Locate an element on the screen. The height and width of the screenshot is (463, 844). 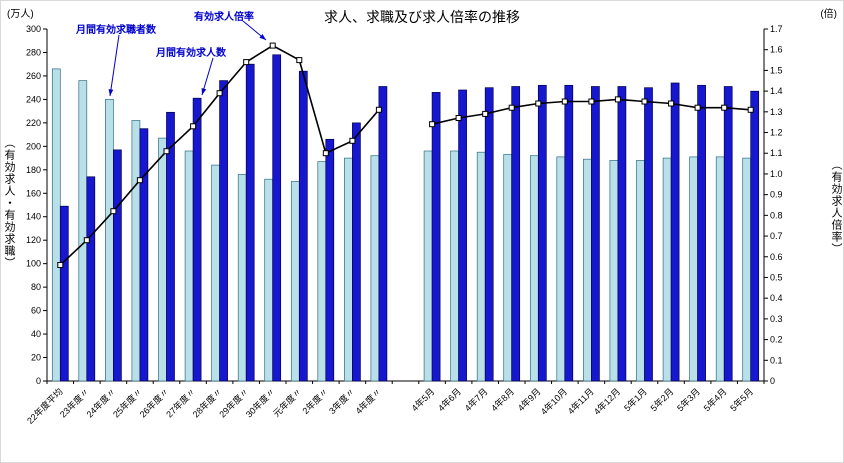
left-axis-unit-label: (万人) is located at coordinates (20, 14).